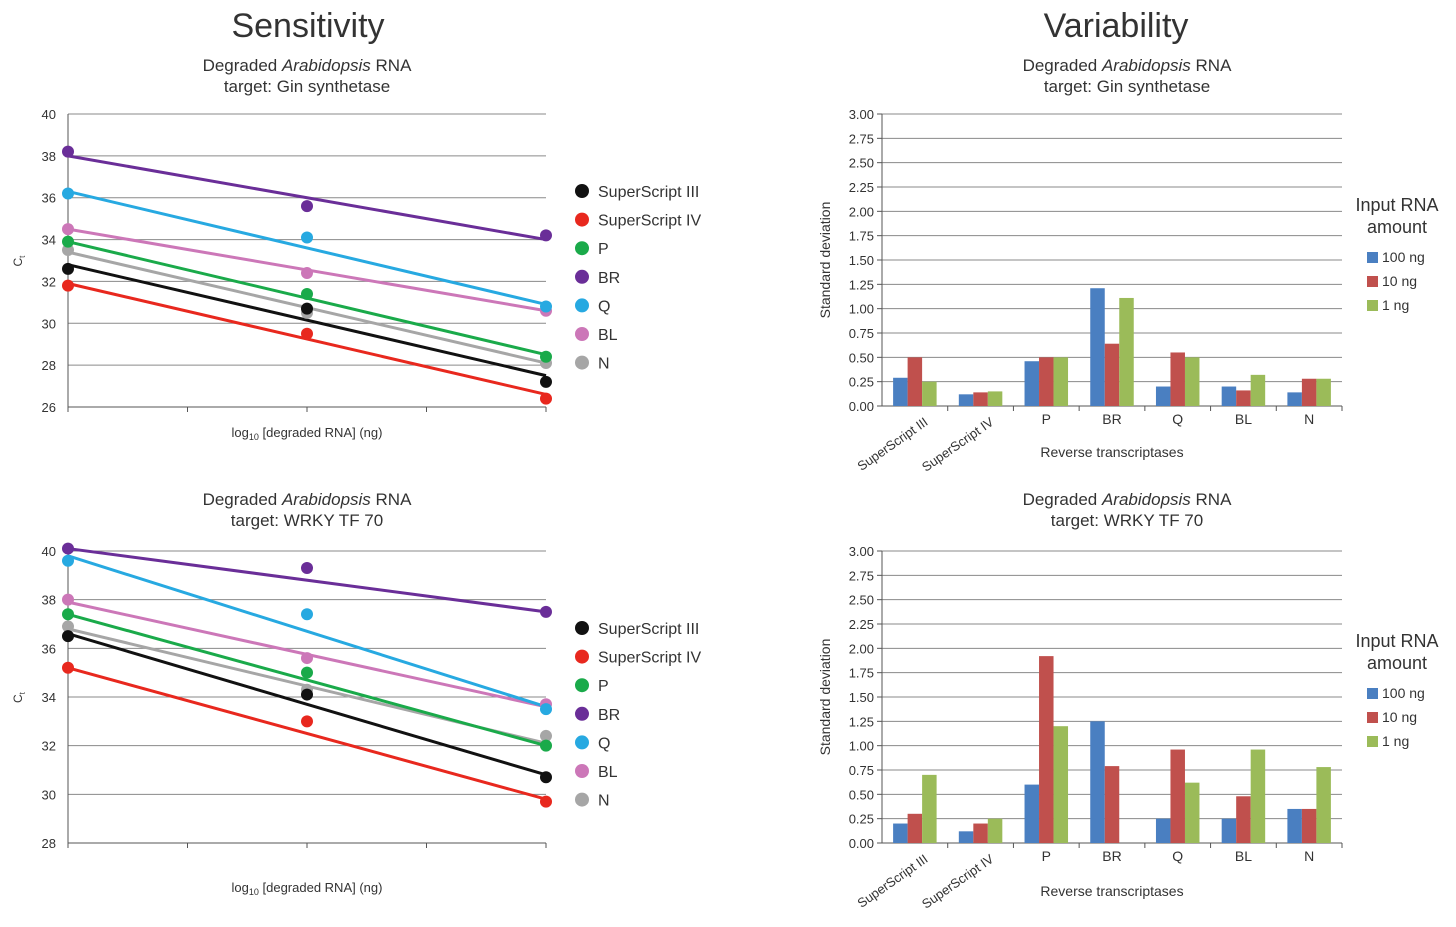 Image resolution: width=1456 pixels, height=927 pixels. I want to click on y-axis-label: Standard deviation, so click(825, 260).